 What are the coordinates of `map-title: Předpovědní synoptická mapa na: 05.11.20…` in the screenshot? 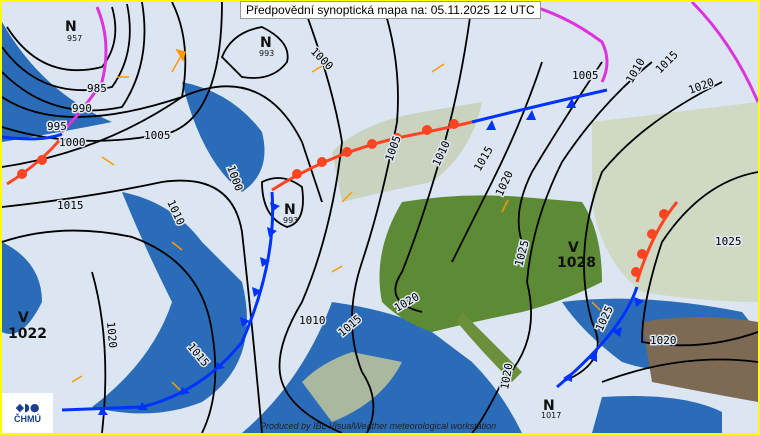 It's located at (390, 10).